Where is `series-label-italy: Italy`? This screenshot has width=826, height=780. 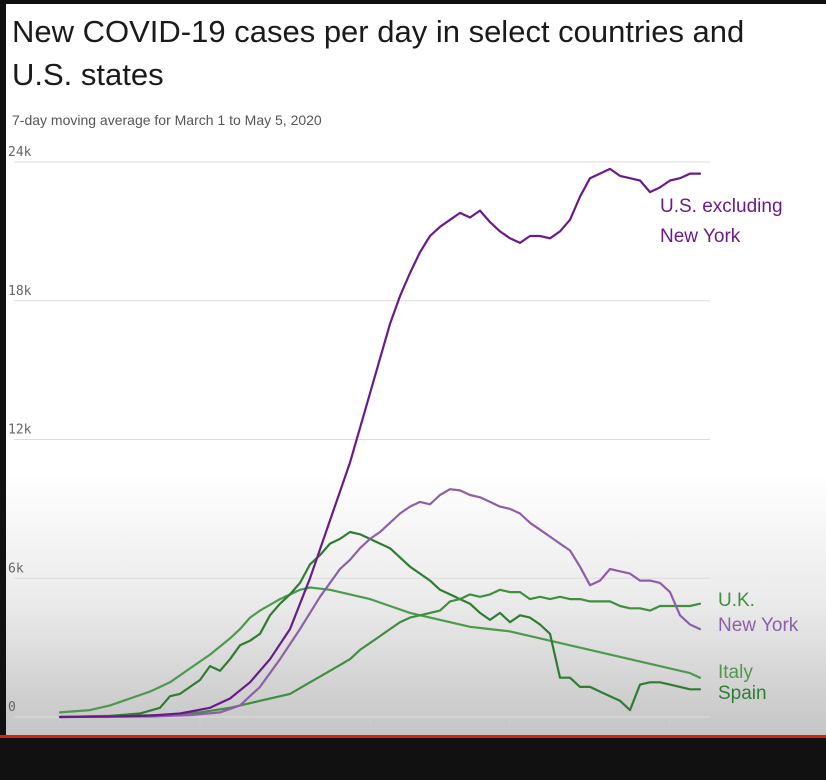
series-label-italy: Italy is located at coordinates (735, 672).